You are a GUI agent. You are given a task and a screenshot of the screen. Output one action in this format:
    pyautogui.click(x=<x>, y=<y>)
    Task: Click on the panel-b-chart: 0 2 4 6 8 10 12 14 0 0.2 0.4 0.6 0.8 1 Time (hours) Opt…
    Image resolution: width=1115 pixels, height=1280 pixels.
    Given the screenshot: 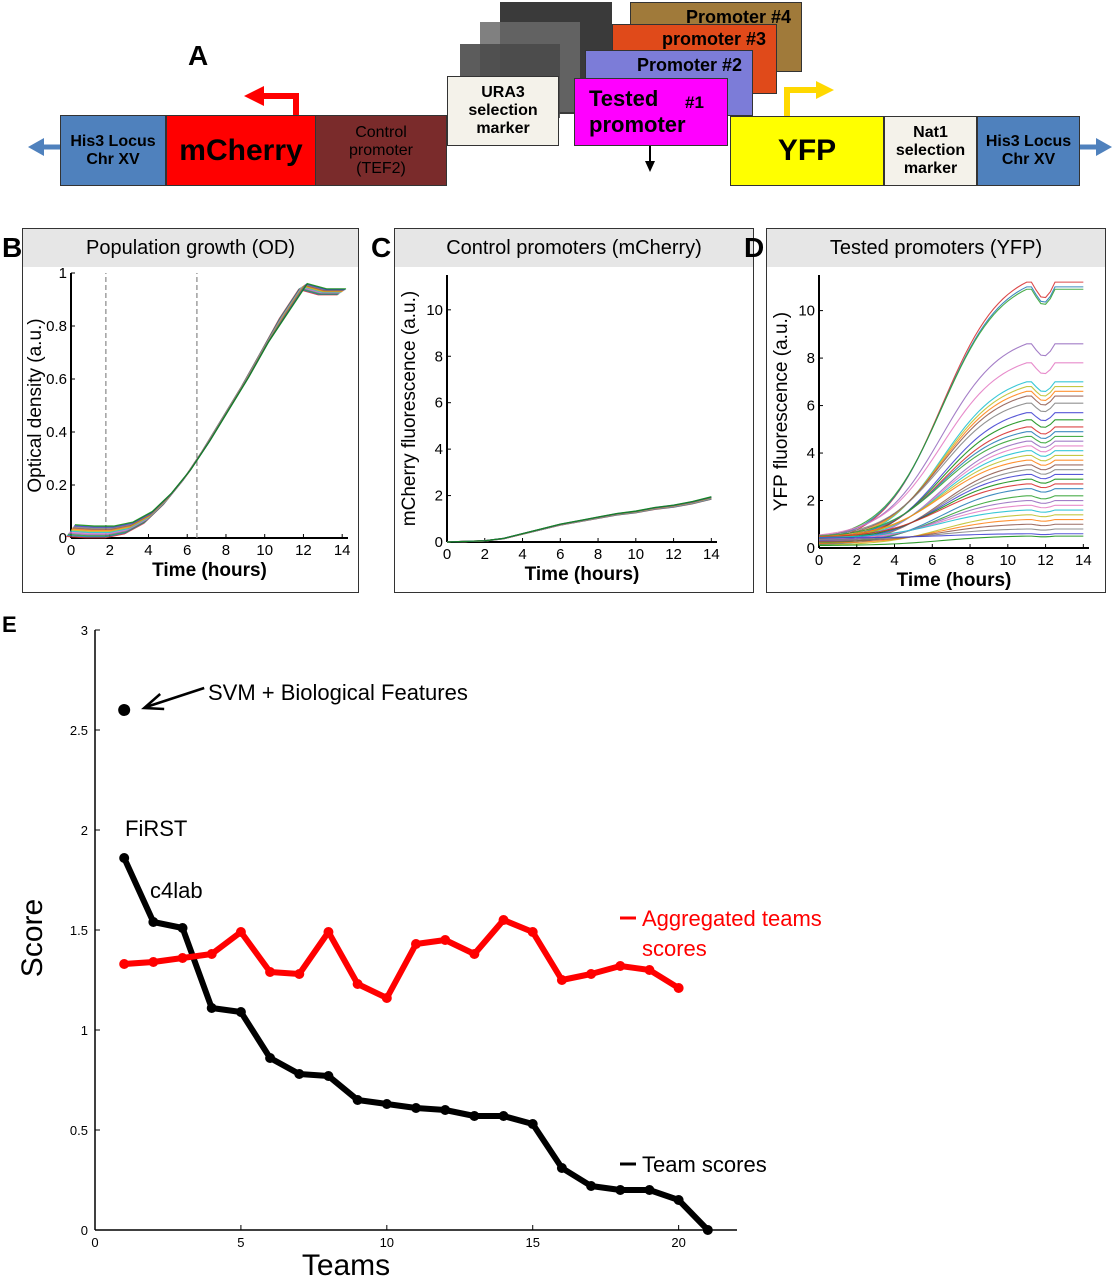 What is the action you would take?
    pyautogui.click(x=188, y=424)
    